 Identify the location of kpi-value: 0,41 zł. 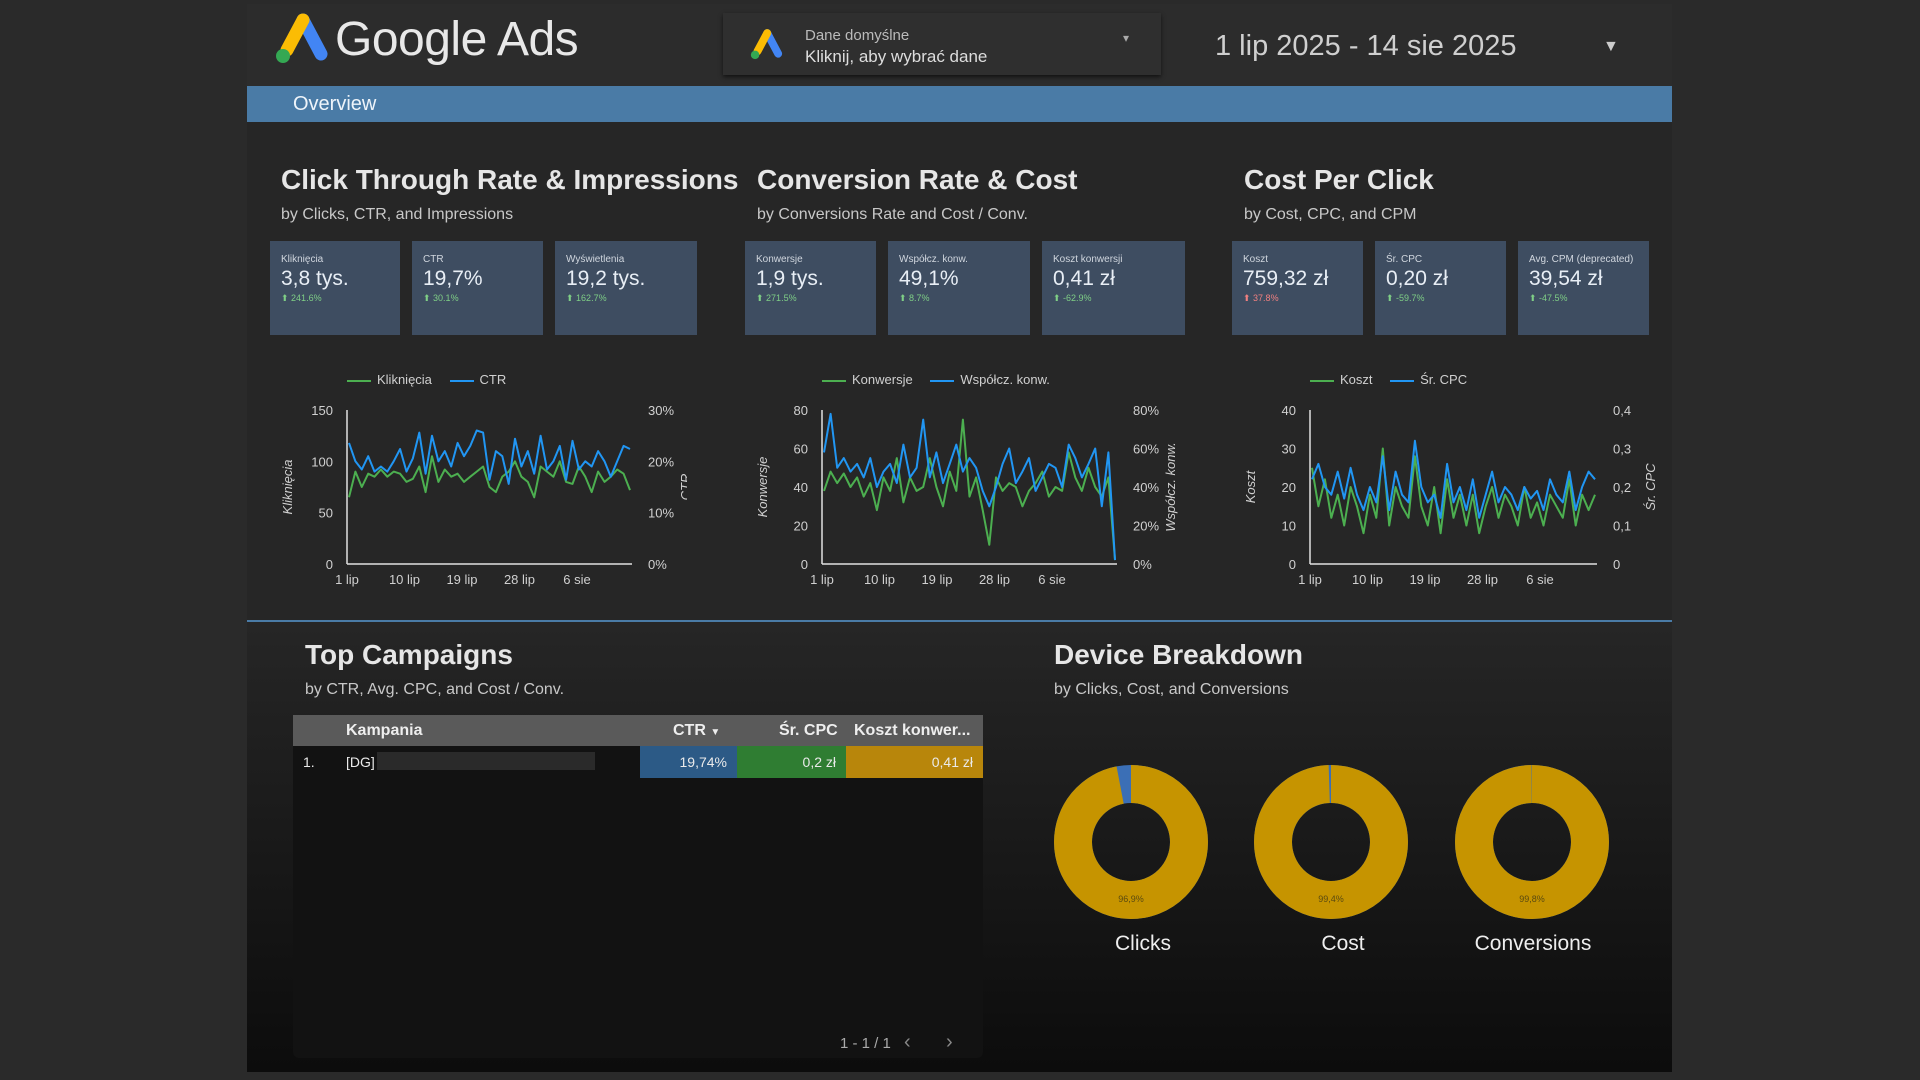
(1084, 278).